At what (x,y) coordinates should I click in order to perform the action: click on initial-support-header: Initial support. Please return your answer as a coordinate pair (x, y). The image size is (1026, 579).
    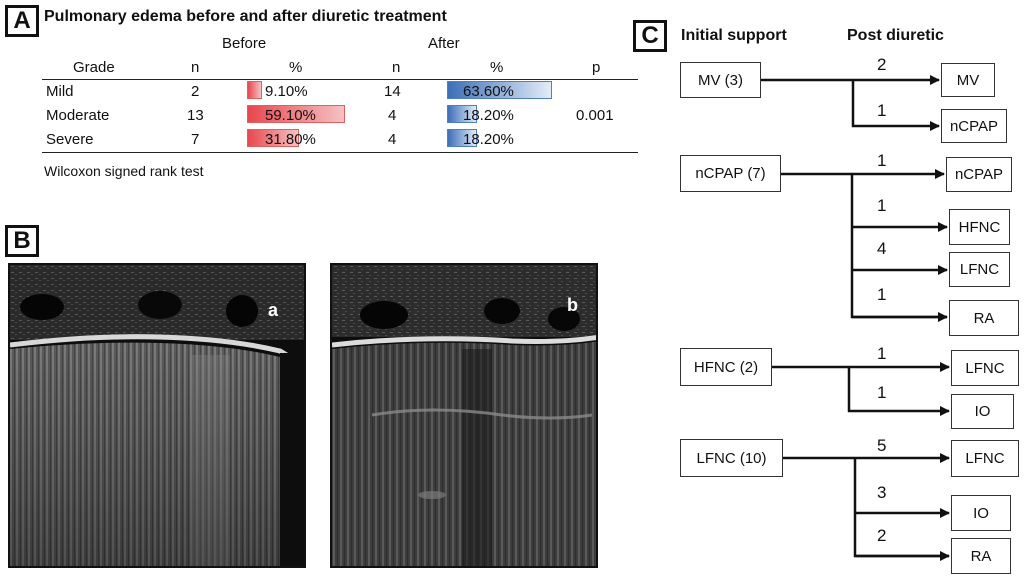
    Looking at the image, I should click on (734, 35).